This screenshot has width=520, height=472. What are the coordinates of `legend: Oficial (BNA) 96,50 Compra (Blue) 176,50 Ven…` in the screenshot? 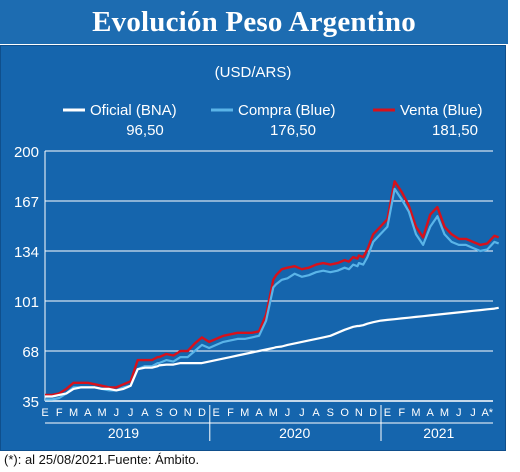 It's located at (273, 120).